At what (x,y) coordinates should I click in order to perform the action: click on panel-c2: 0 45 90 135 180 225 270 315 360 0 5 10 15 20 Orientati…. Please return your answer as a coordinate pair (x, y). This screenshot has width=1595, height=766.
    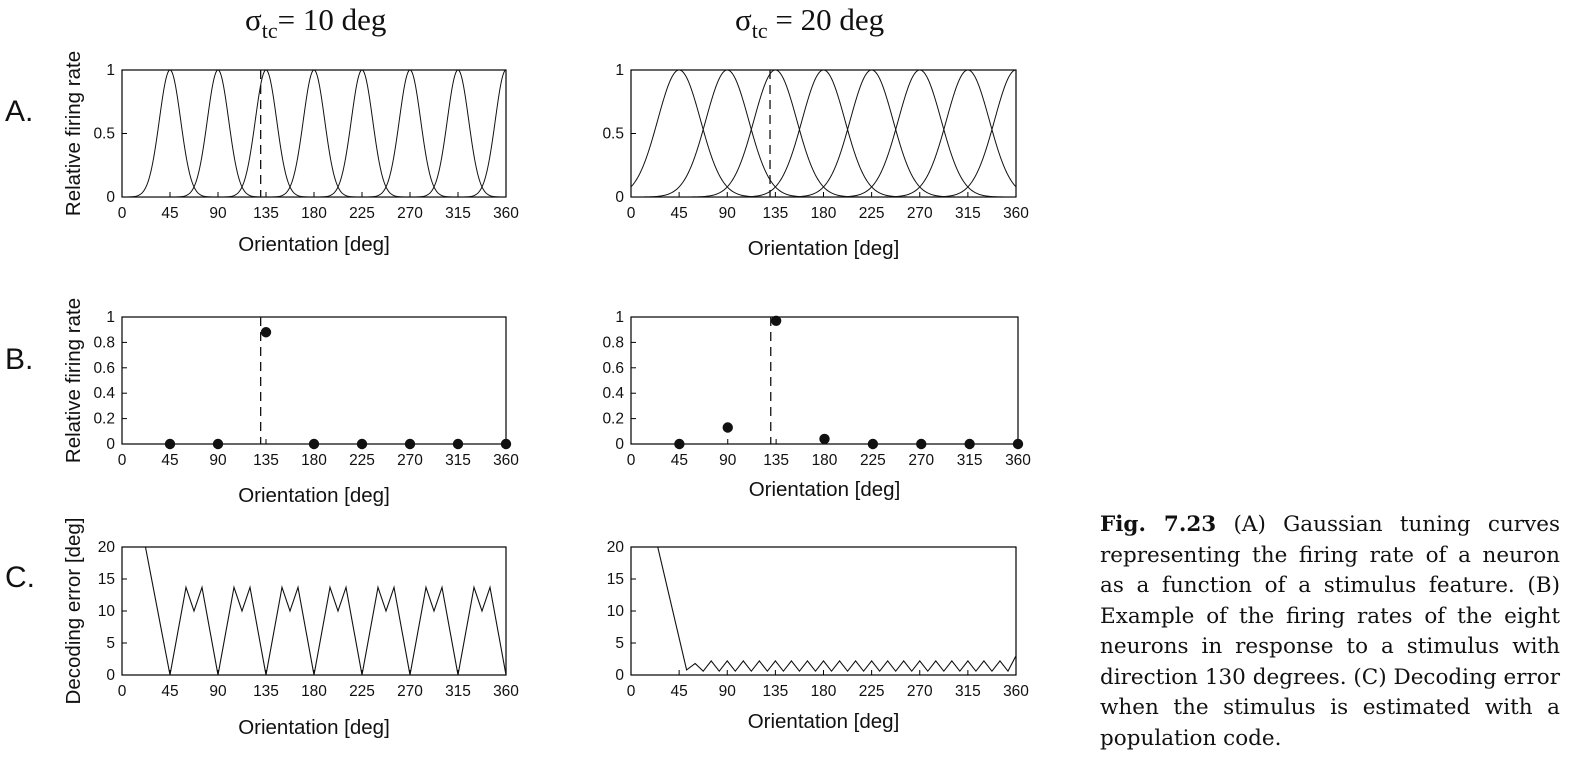
    Looking at the image, I should click on (818, 636).